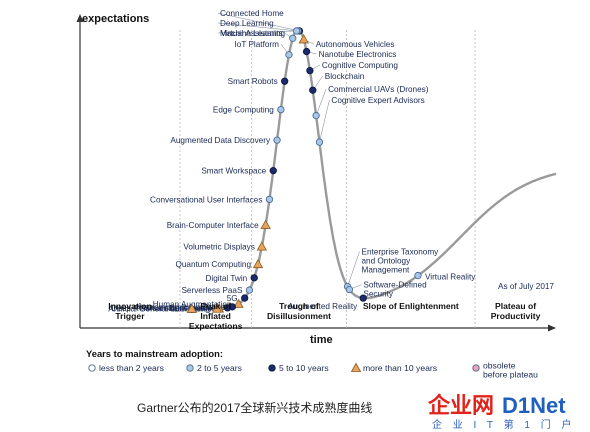  I want to click on technology-label: Cognitive Expert Advisors, so click(377, 100).